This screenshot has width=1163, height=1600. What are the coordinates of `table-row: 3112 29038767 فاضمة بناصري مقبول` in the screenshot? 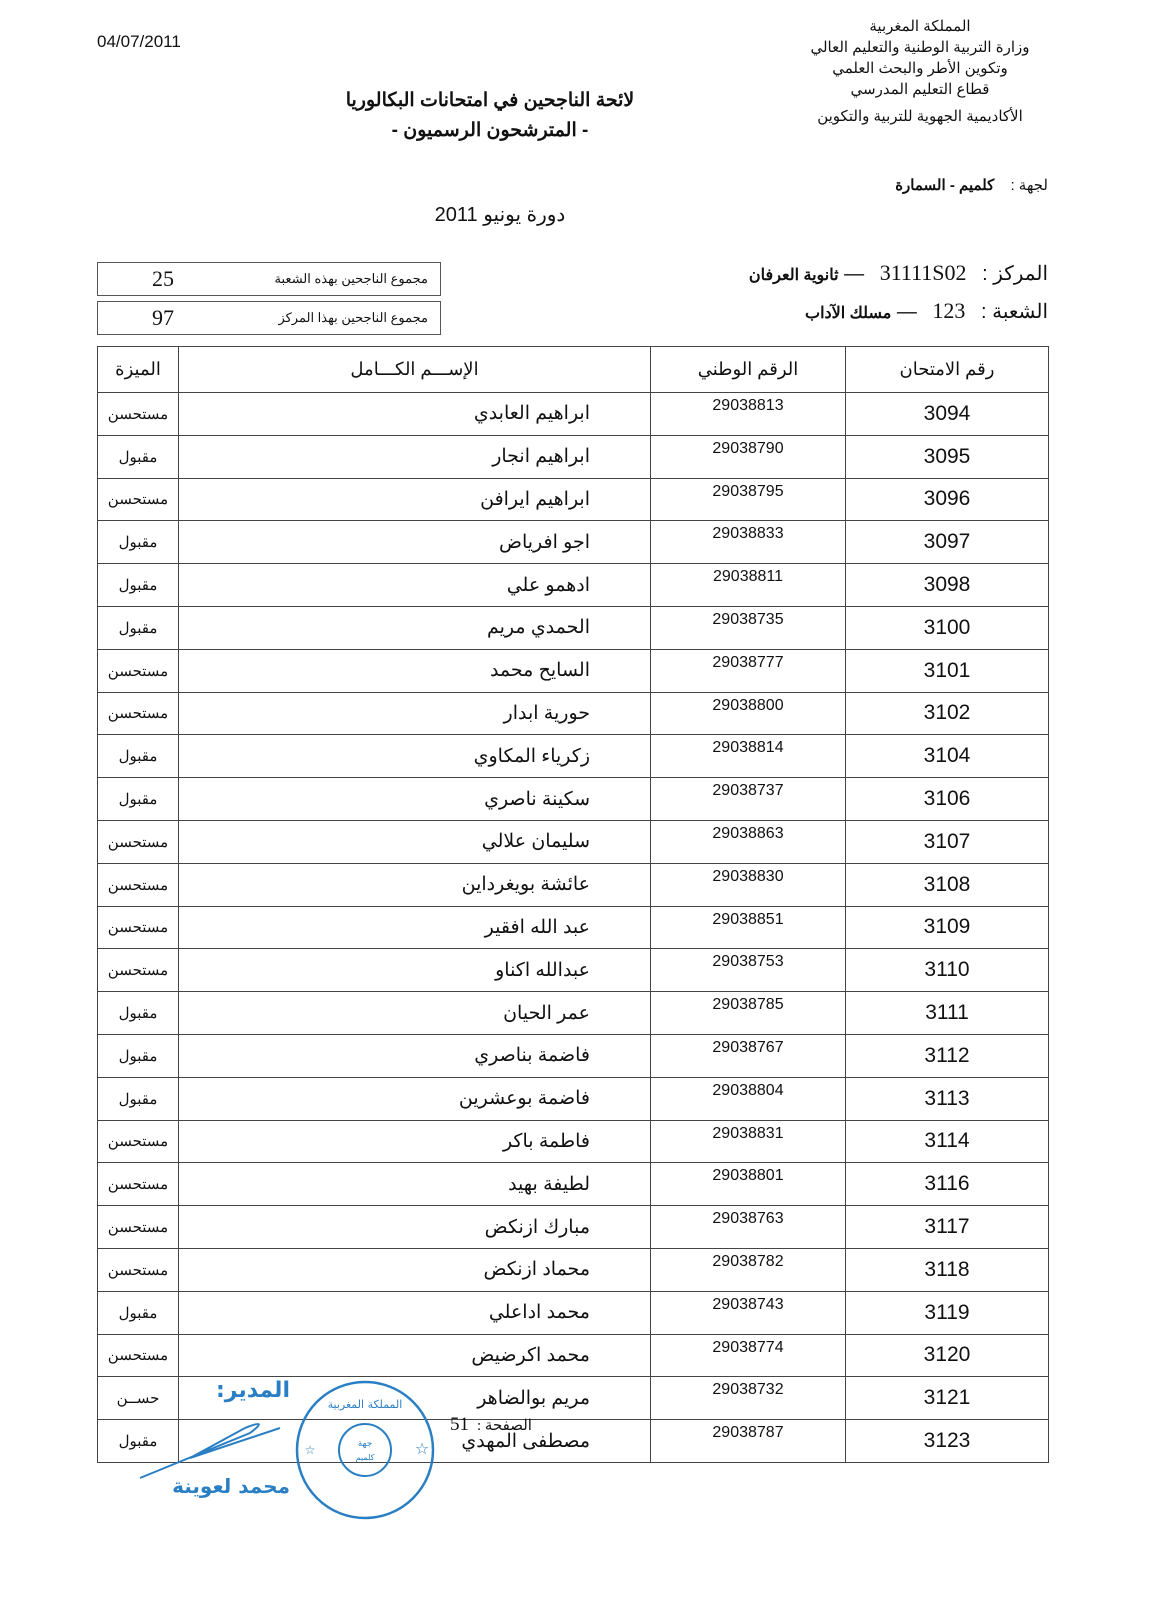 It's located at (573, 1055).